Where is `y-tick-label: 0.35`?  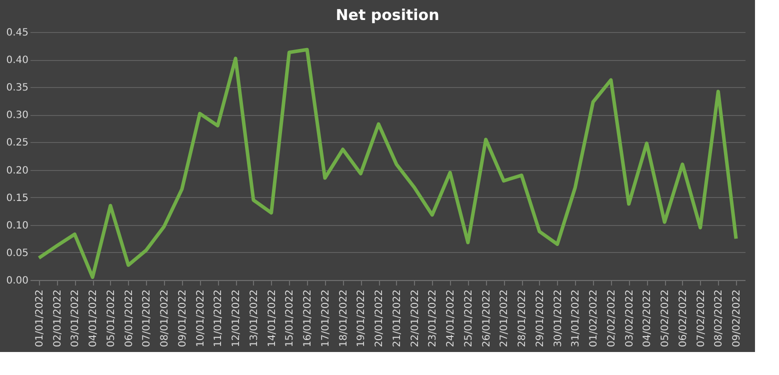 y-tick-label: 0.35 is located at coordinates (17, 88).